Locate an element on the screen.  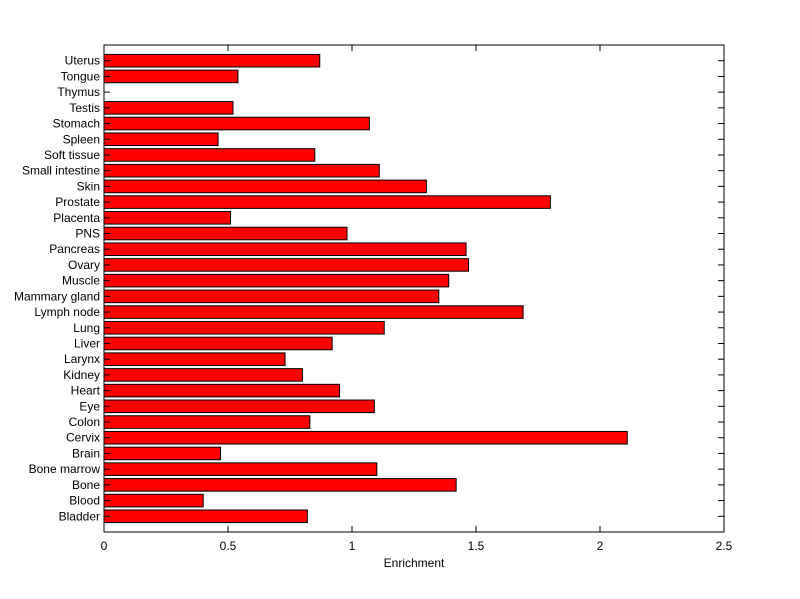
y-tick-label-uterus: Uterus is located at coordinates (82, 61).